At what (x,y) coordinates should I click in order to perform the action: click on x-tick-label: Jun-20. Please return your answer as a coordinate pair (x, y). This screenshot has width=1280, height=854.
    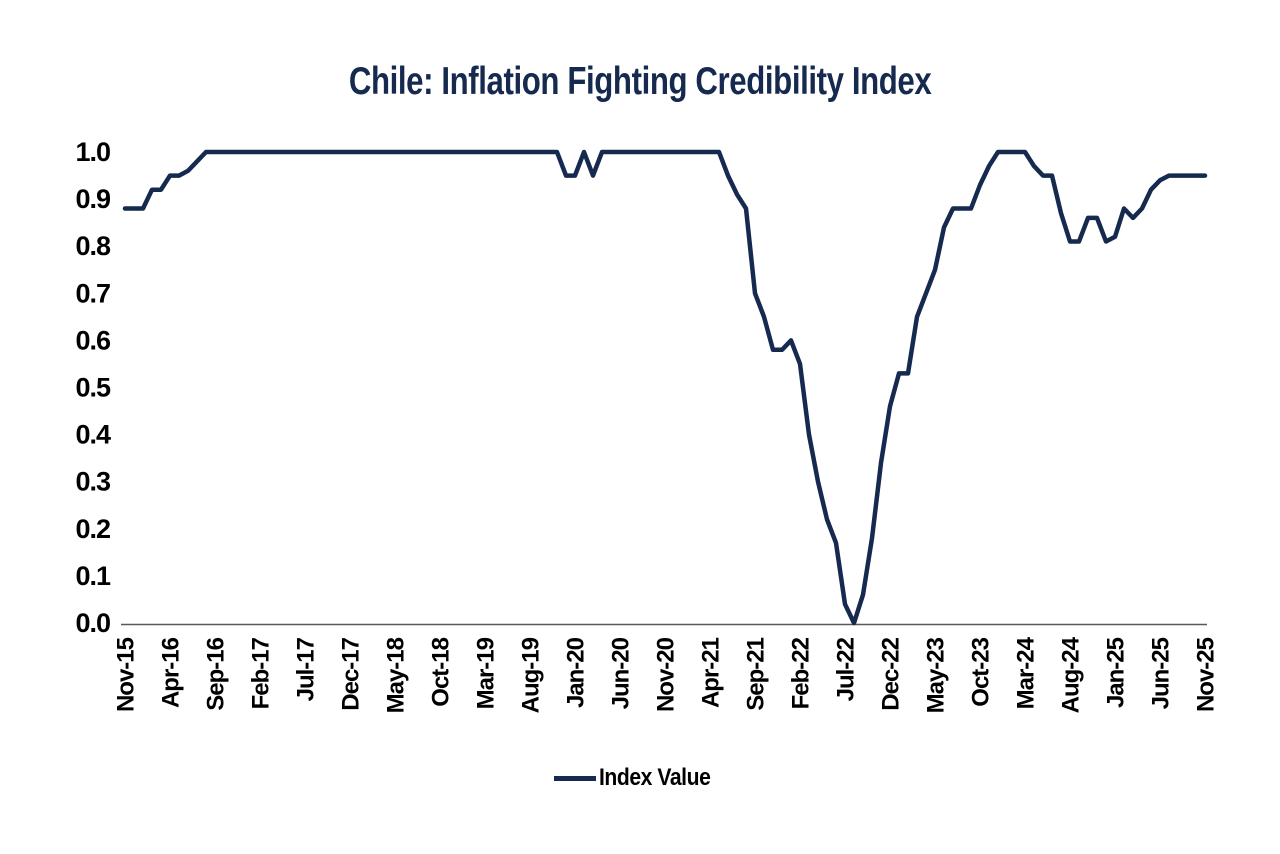
    Looking at the image, I should click on (621, 673).